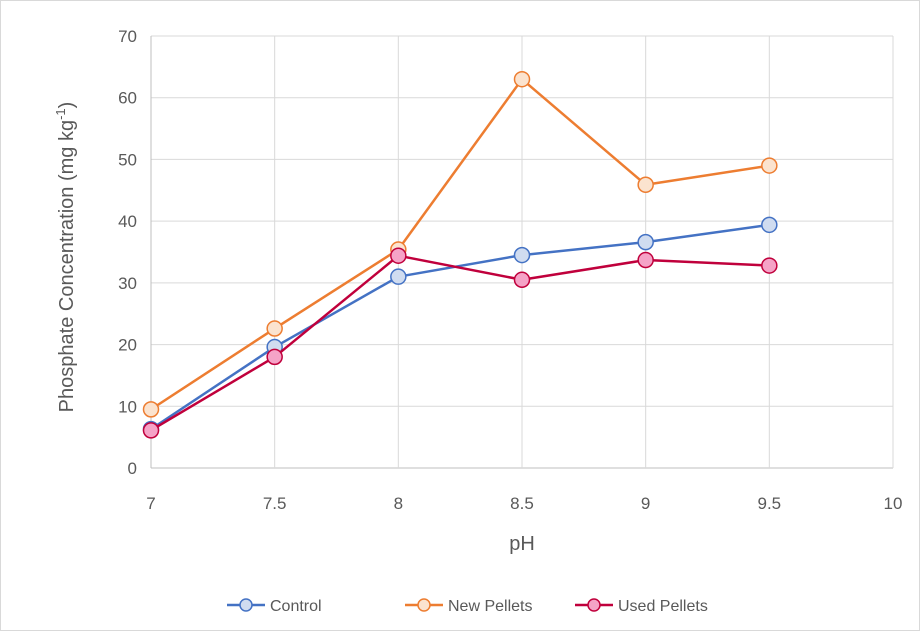 The image size is (920, 632). What do you see at coordinates (132, 468) in the screenshot?
I see `y-tick-label: 0` at bounding box center [132, 468].